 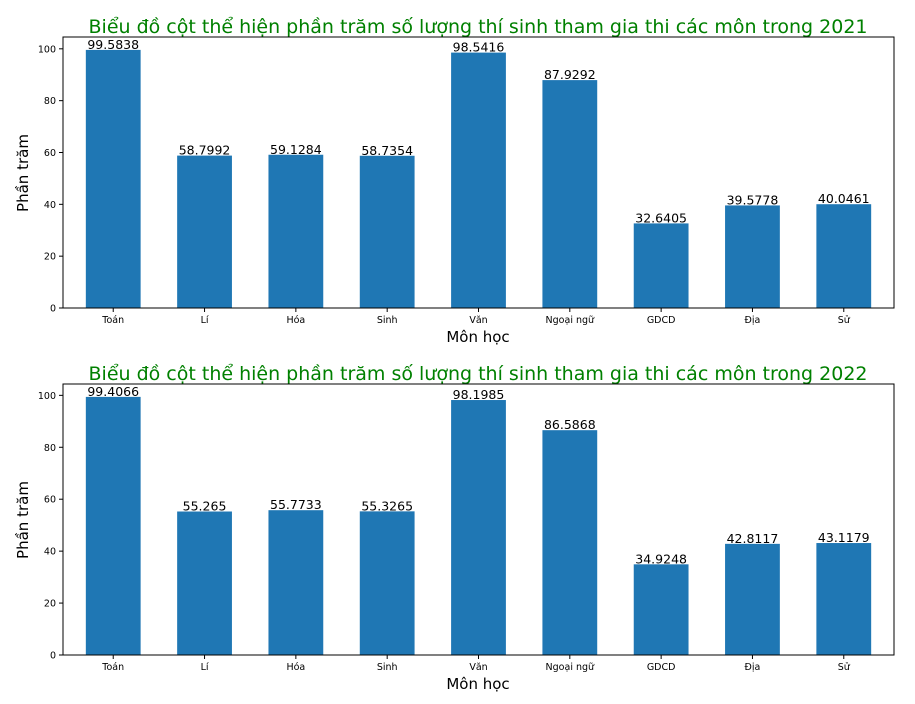 I want to click on data-label-ngoai-ngu: 87.9292, so click(x=570, y=74).